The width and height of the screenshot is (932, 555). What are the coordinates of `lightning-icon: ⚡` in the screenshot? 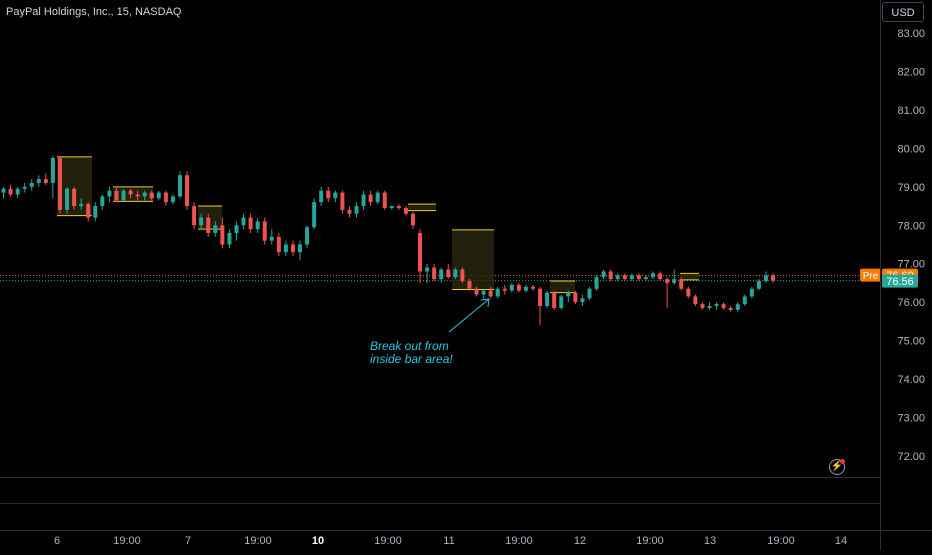 It's located at (837, 467).